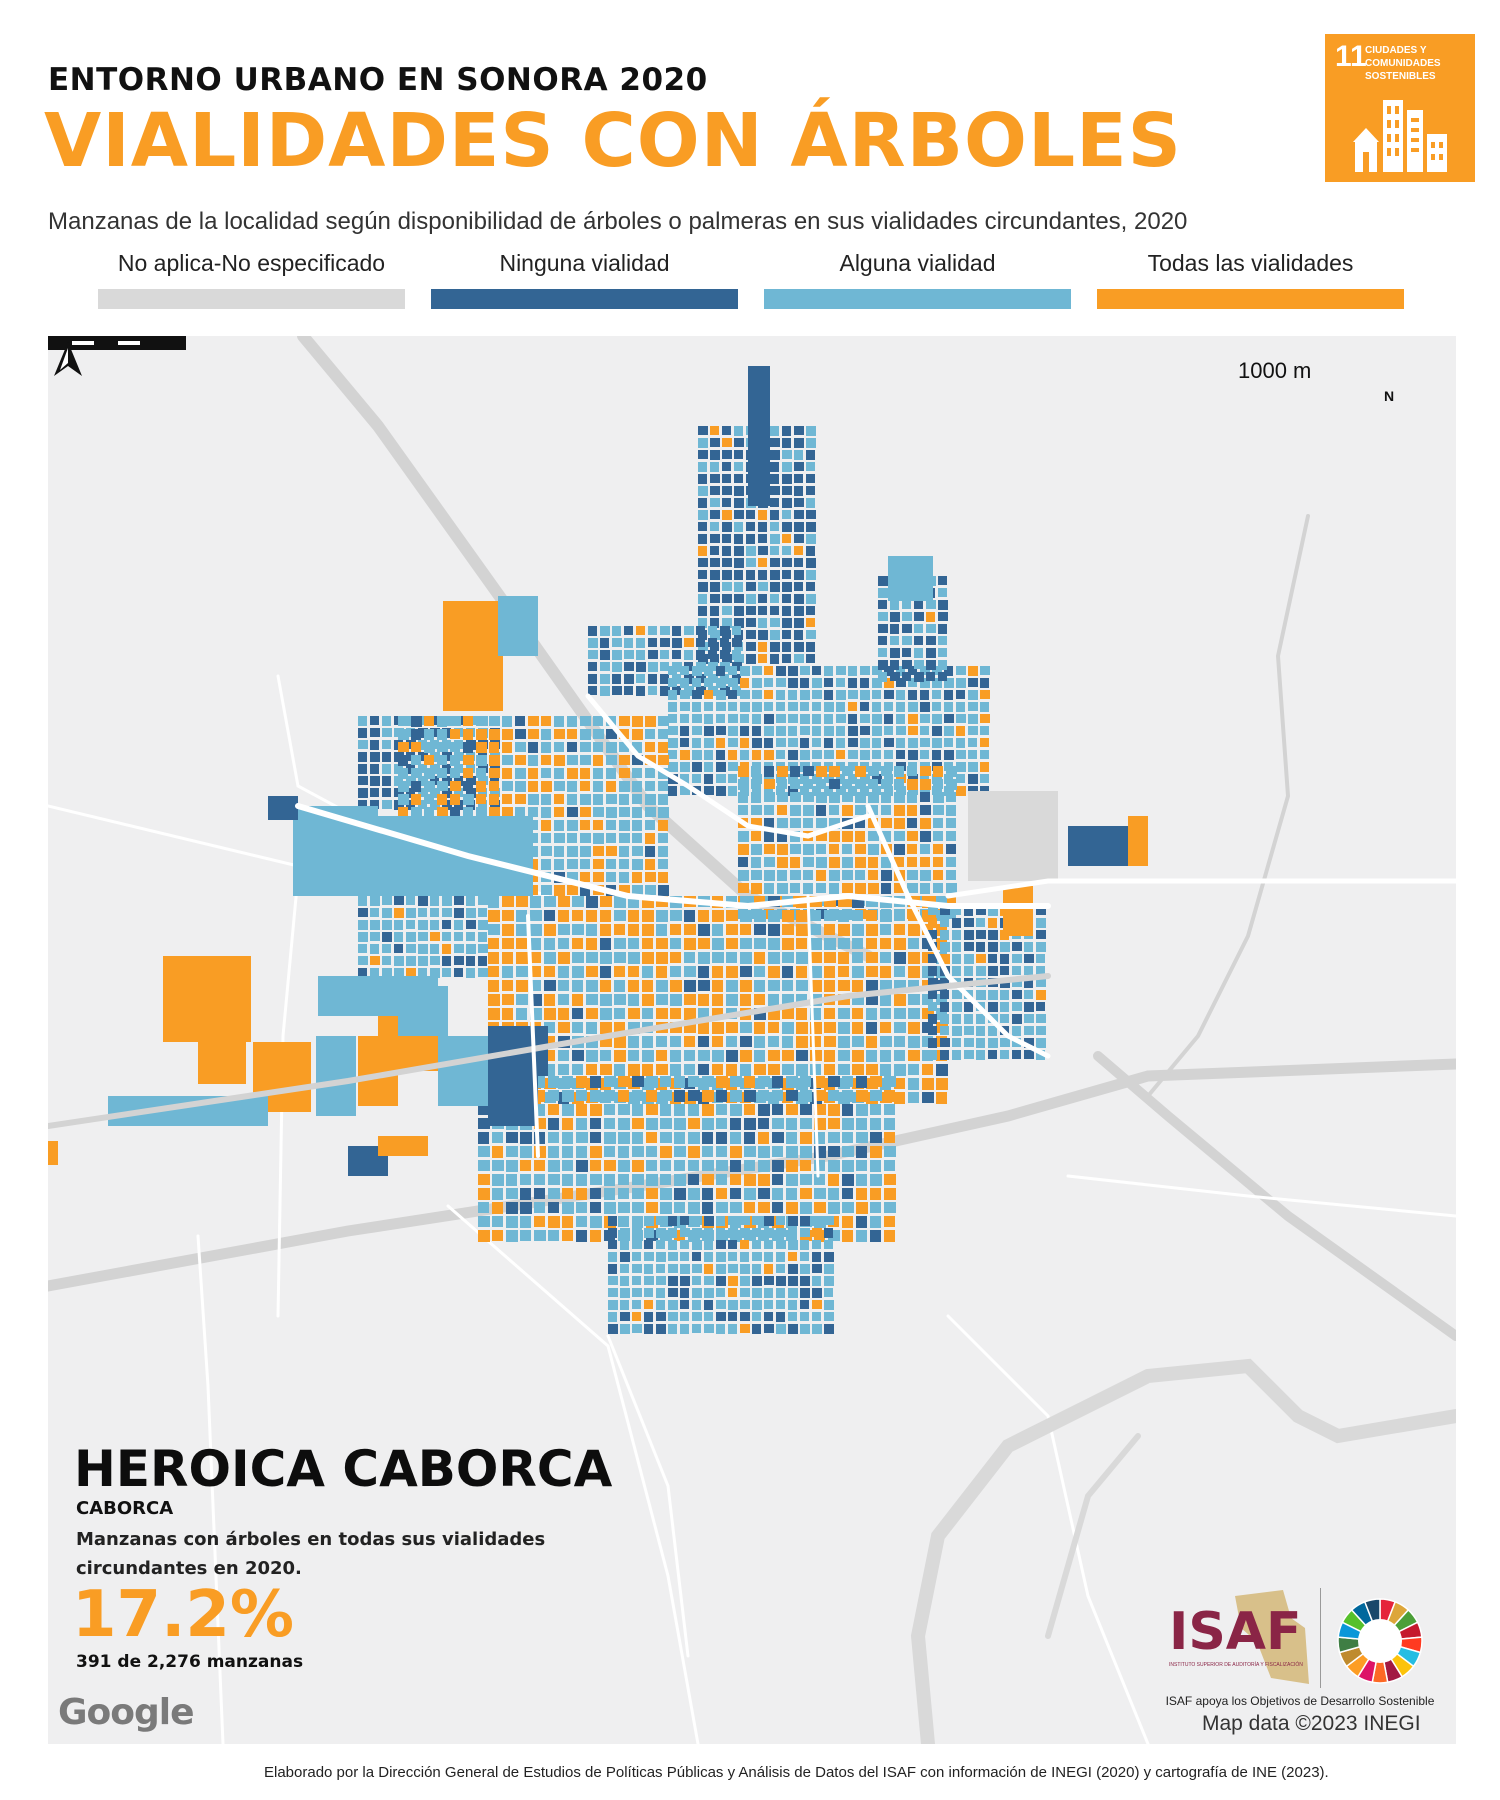  Describe the element at coordinates (584, 299) in the screenshot. I see `legend-swatch` at that location.